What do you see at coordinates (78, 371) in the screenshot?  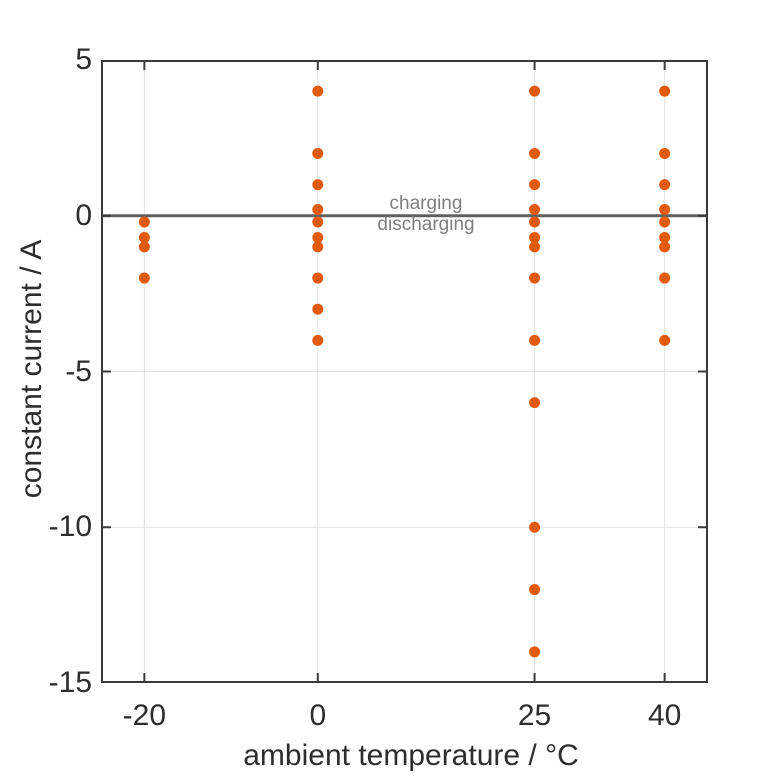 I see `y-tick-label: -5` at bounding box center [78, 371].